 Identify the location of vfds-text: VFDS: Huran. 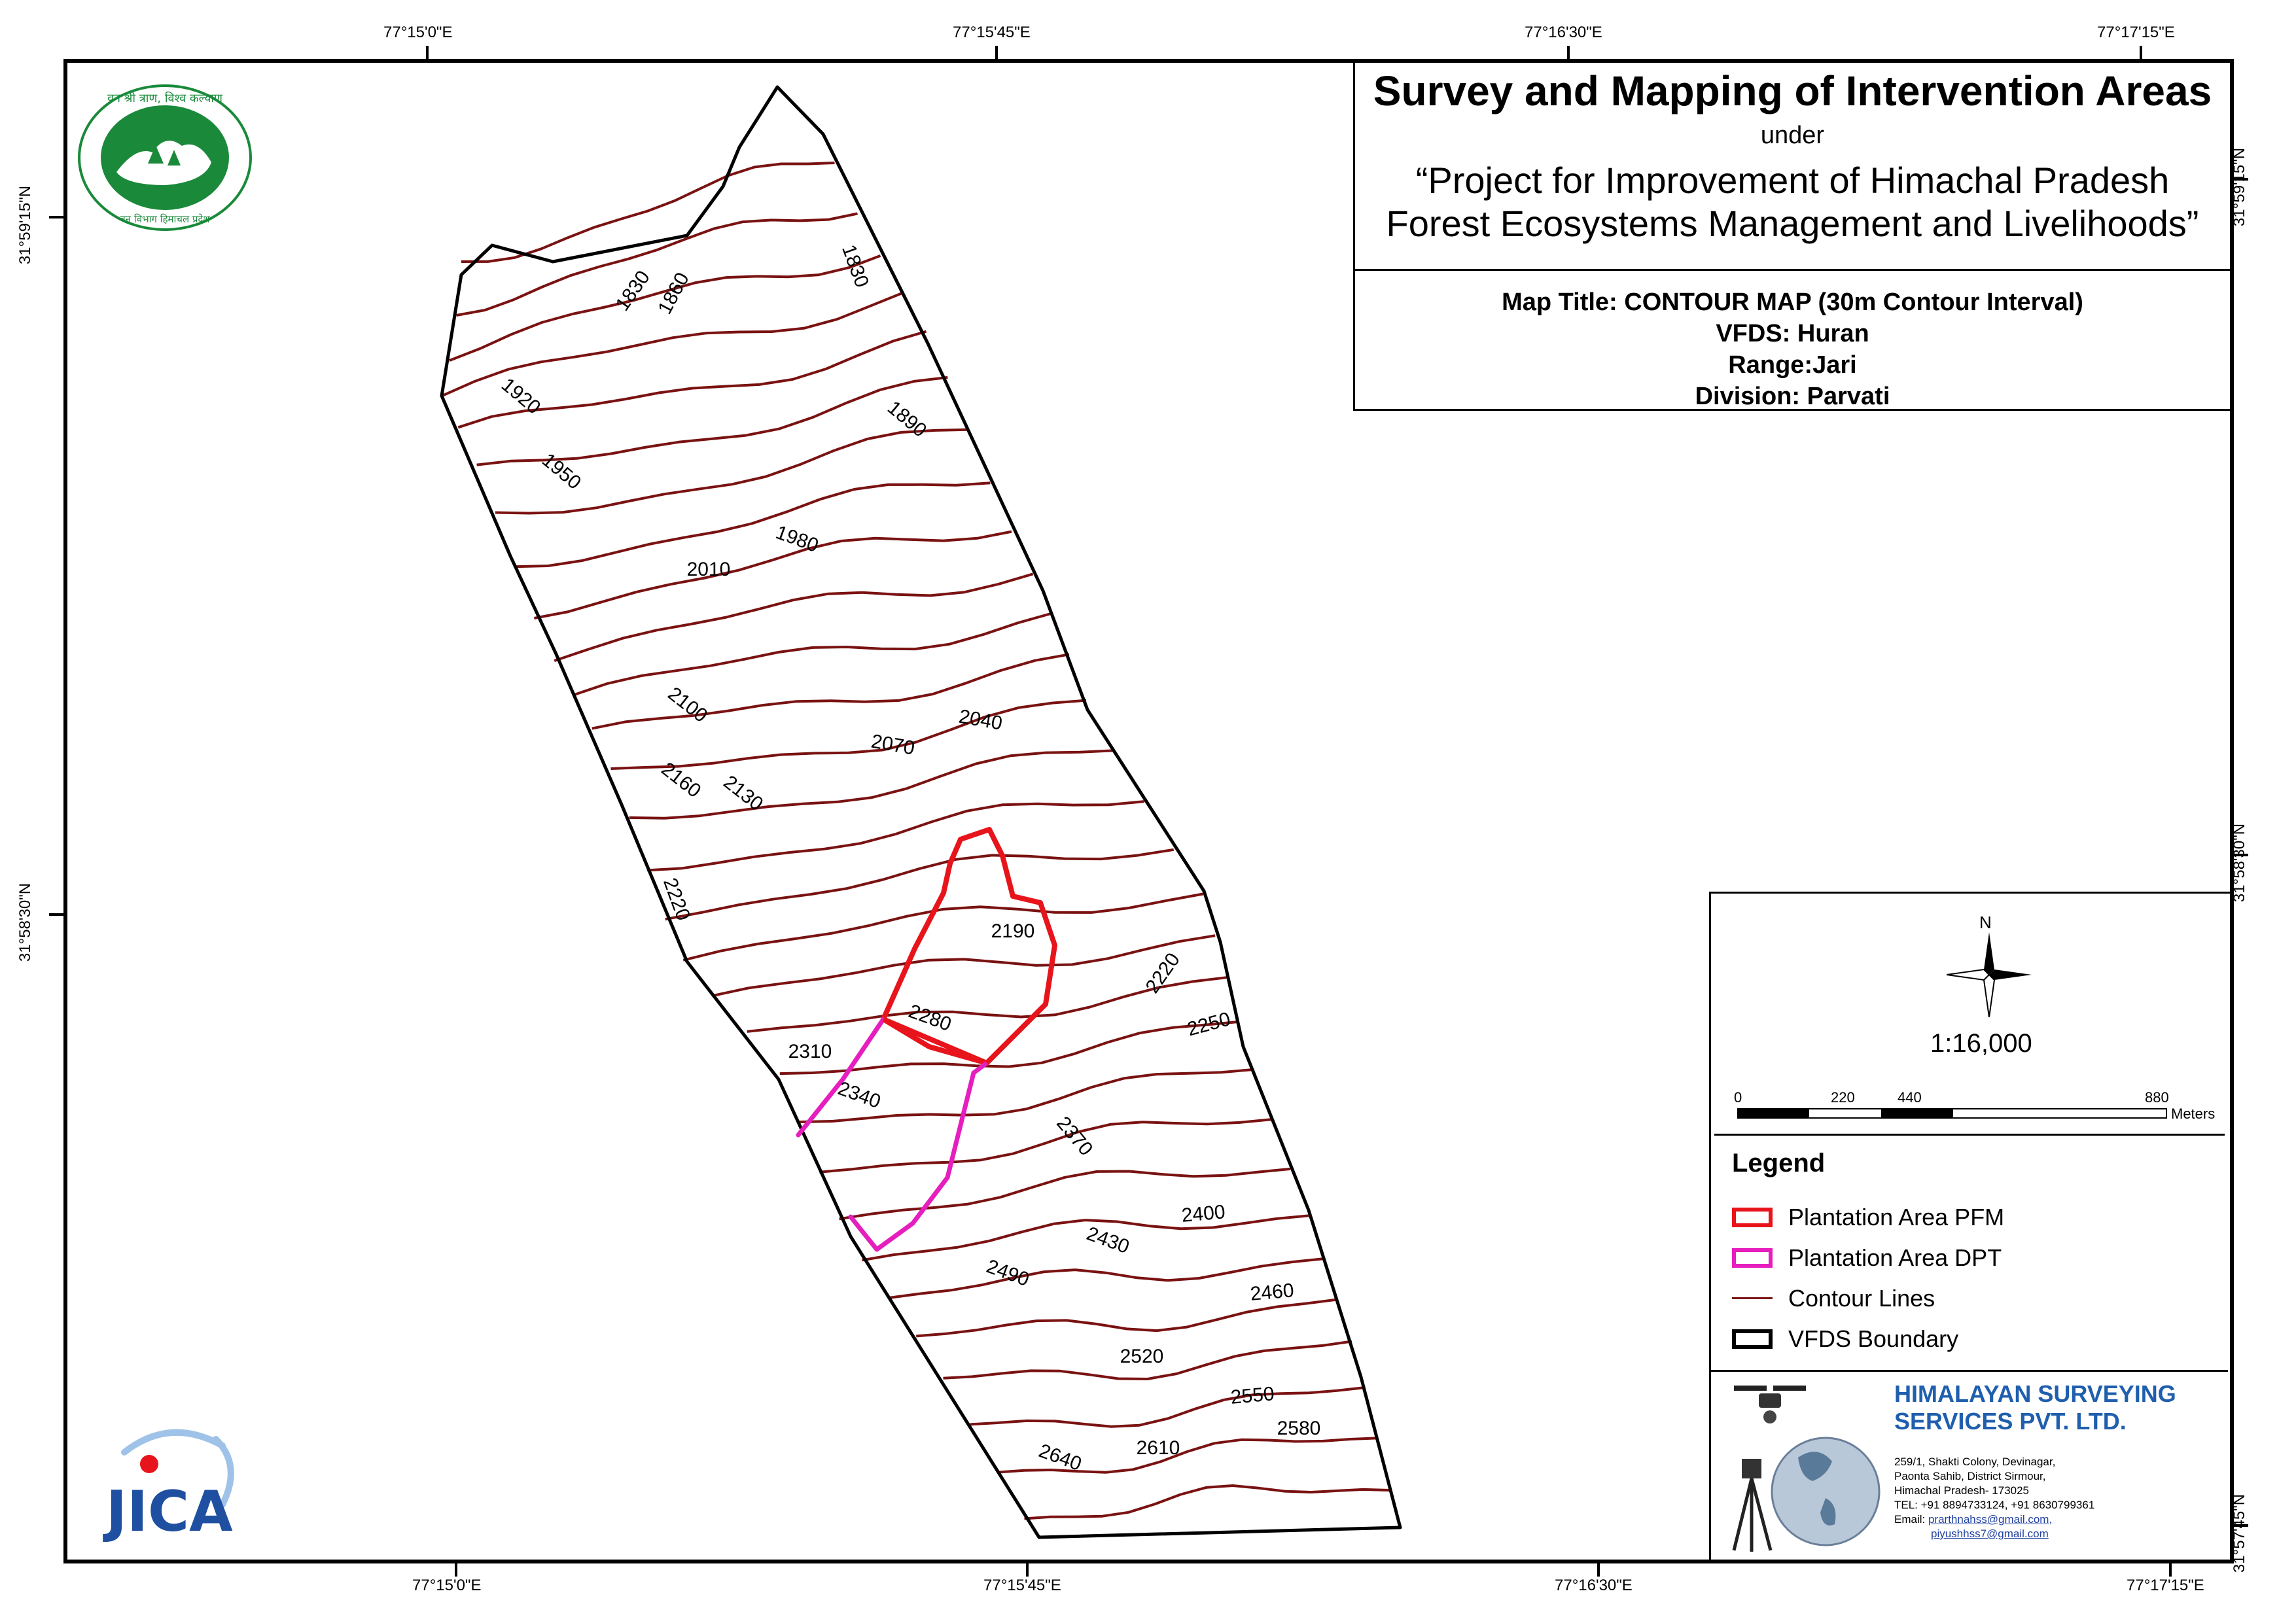
(1793, 333).